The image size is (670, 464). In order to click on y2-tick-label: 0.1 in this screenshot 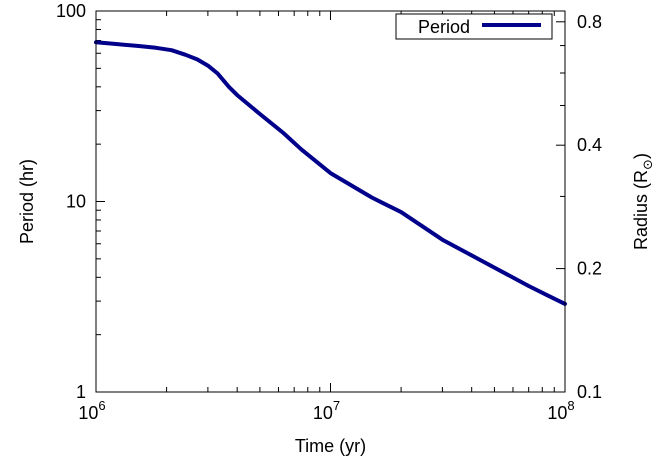, I will do `click(589, 392)`.